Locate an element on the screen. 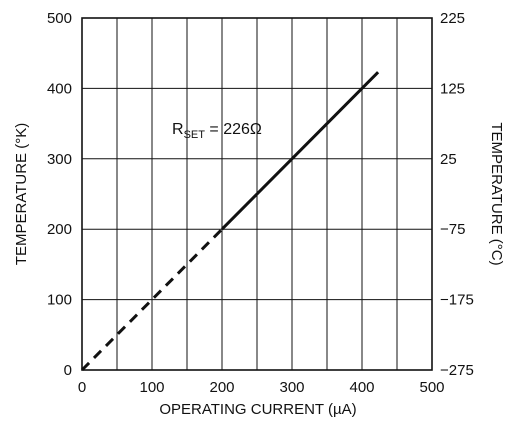  x-tick-label: 300 is located at coordinates (291, 387).